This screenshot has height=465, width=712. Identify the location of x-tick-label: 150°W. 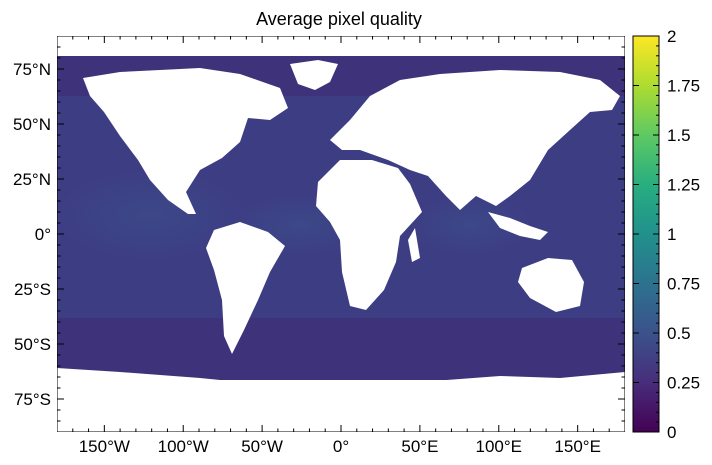
(104, 446).